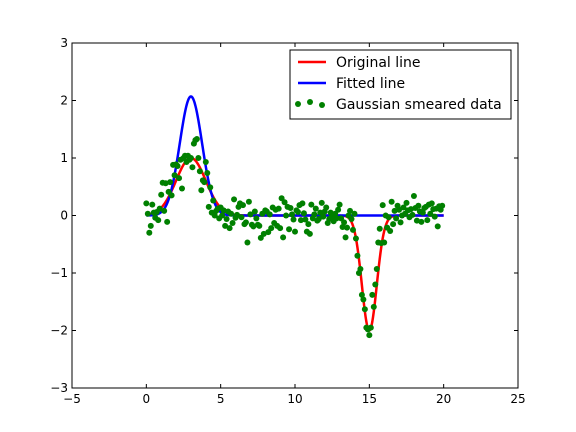 The height and width of the screenshot is (432, 576). I want to click on legend-box, so click(400, 84).